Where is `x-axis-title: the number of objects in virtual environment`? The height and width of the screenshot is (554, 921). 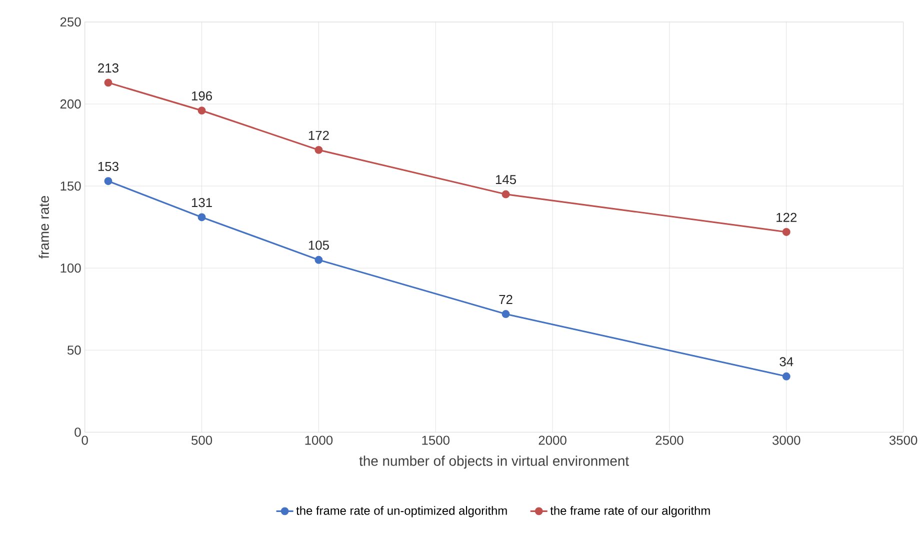
x-axis-title: the number of objects in virtual environment is located at coordinates (494, 462).